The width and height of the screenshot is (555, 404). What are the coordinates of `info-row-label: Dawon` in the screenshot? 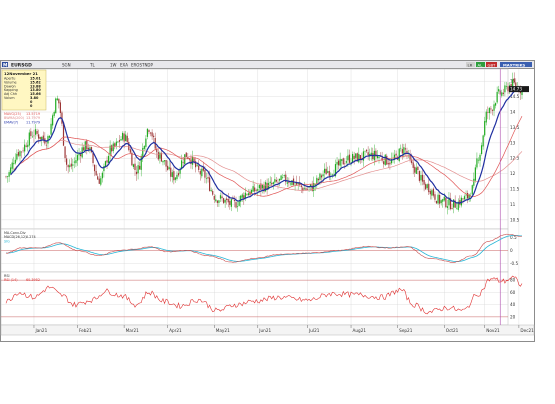 It's located at (10, 86).